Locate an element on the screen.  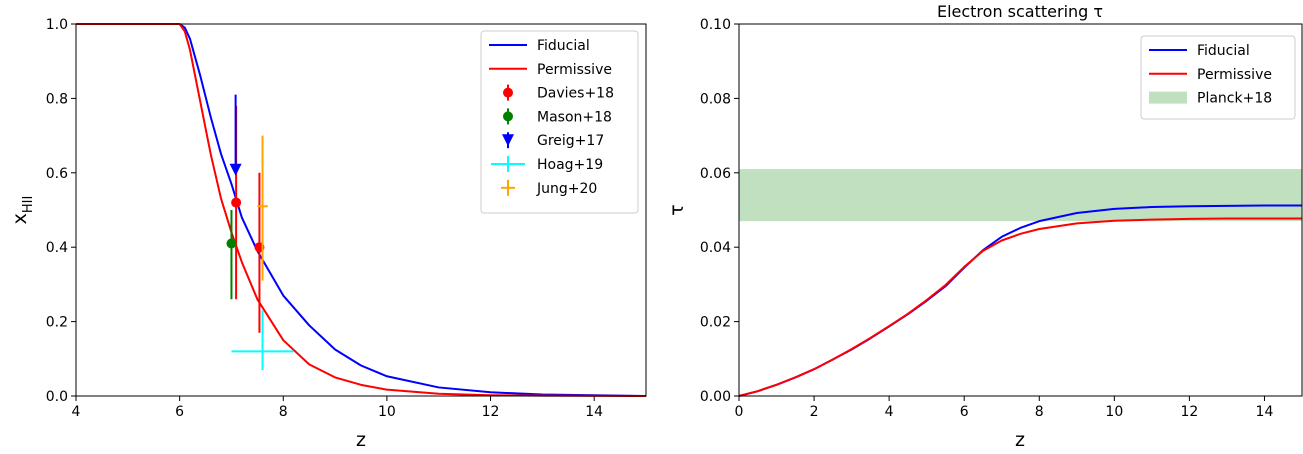
legend-label-planck18: Planck+18 is located at coordinates (1234, 99).